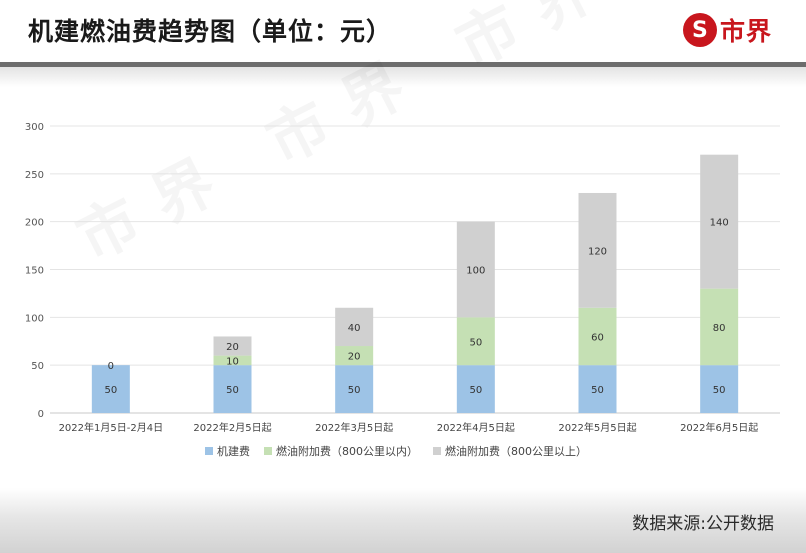 The height and width of the screenshot is (553, 806). What do you see at coordinates (34, 271) in the screenshot?
I see `y-tick-label: 150` at bounding box center [34, 271].